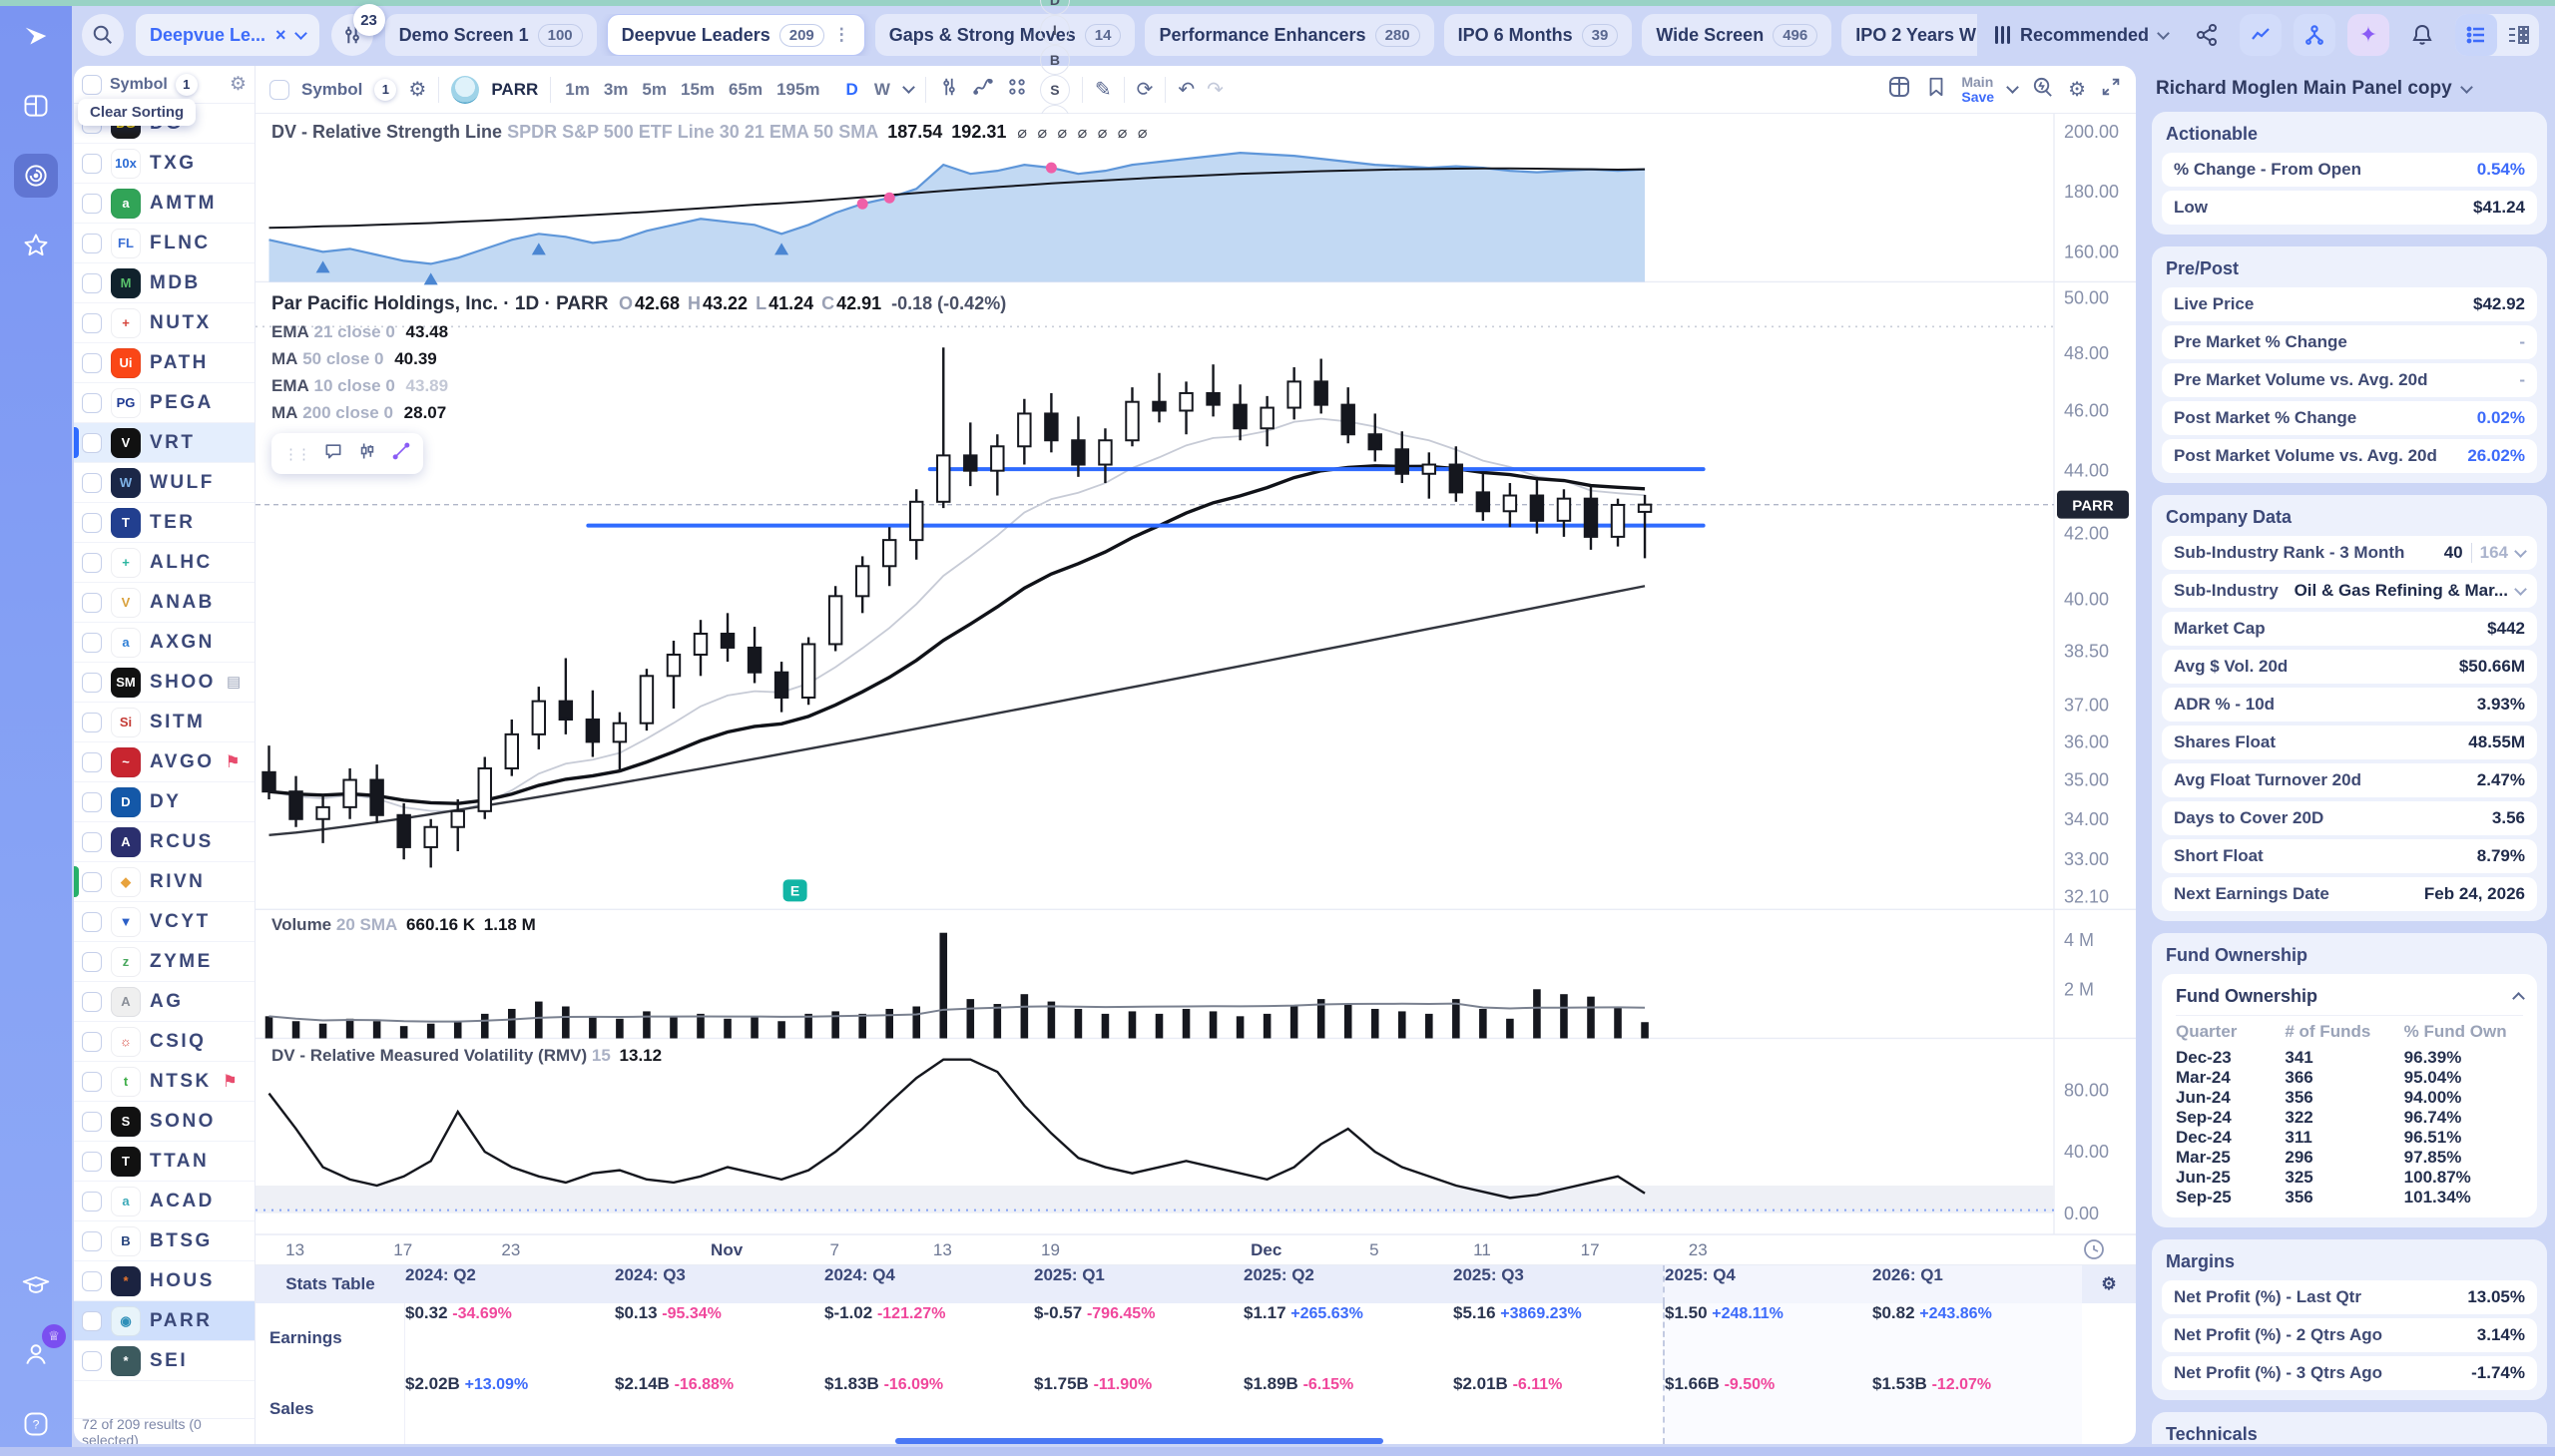 This screenshot has height=1456, width=2555. What do you see at coordinates (164, 762) in the screenshot?
I see `watchlist-row: ~ AVGO` at bounding box center [164, 762].